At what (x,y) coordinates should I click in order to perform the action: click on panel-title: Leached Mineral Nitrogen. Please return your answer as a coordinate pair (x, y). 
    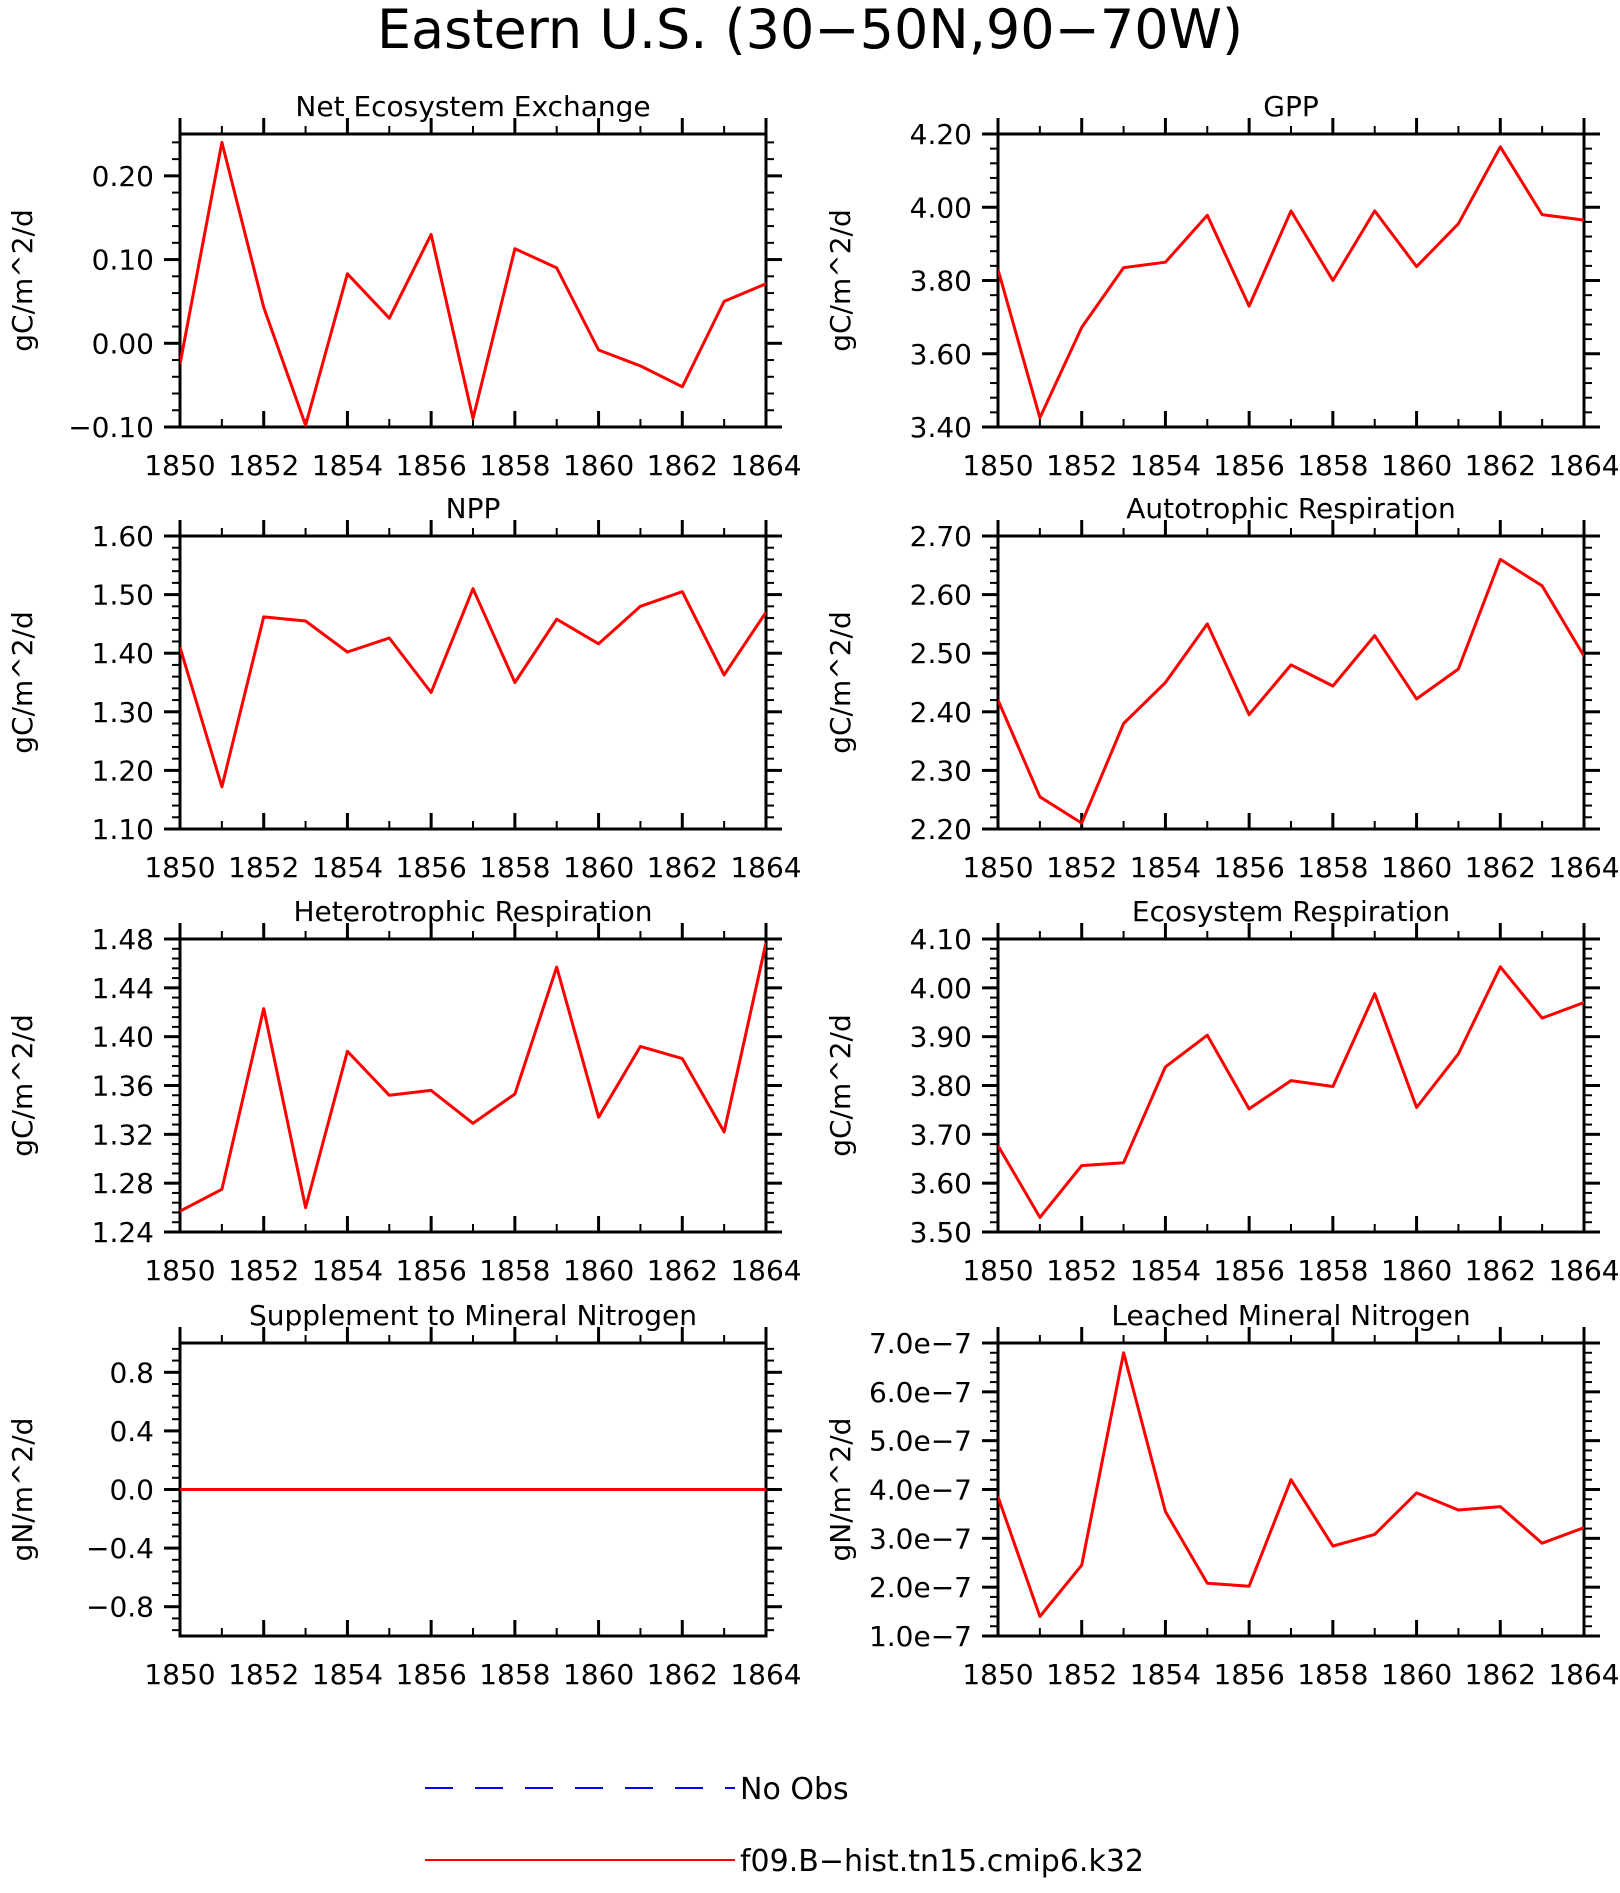
    Looking at the image, I should click on (1290, 1315).